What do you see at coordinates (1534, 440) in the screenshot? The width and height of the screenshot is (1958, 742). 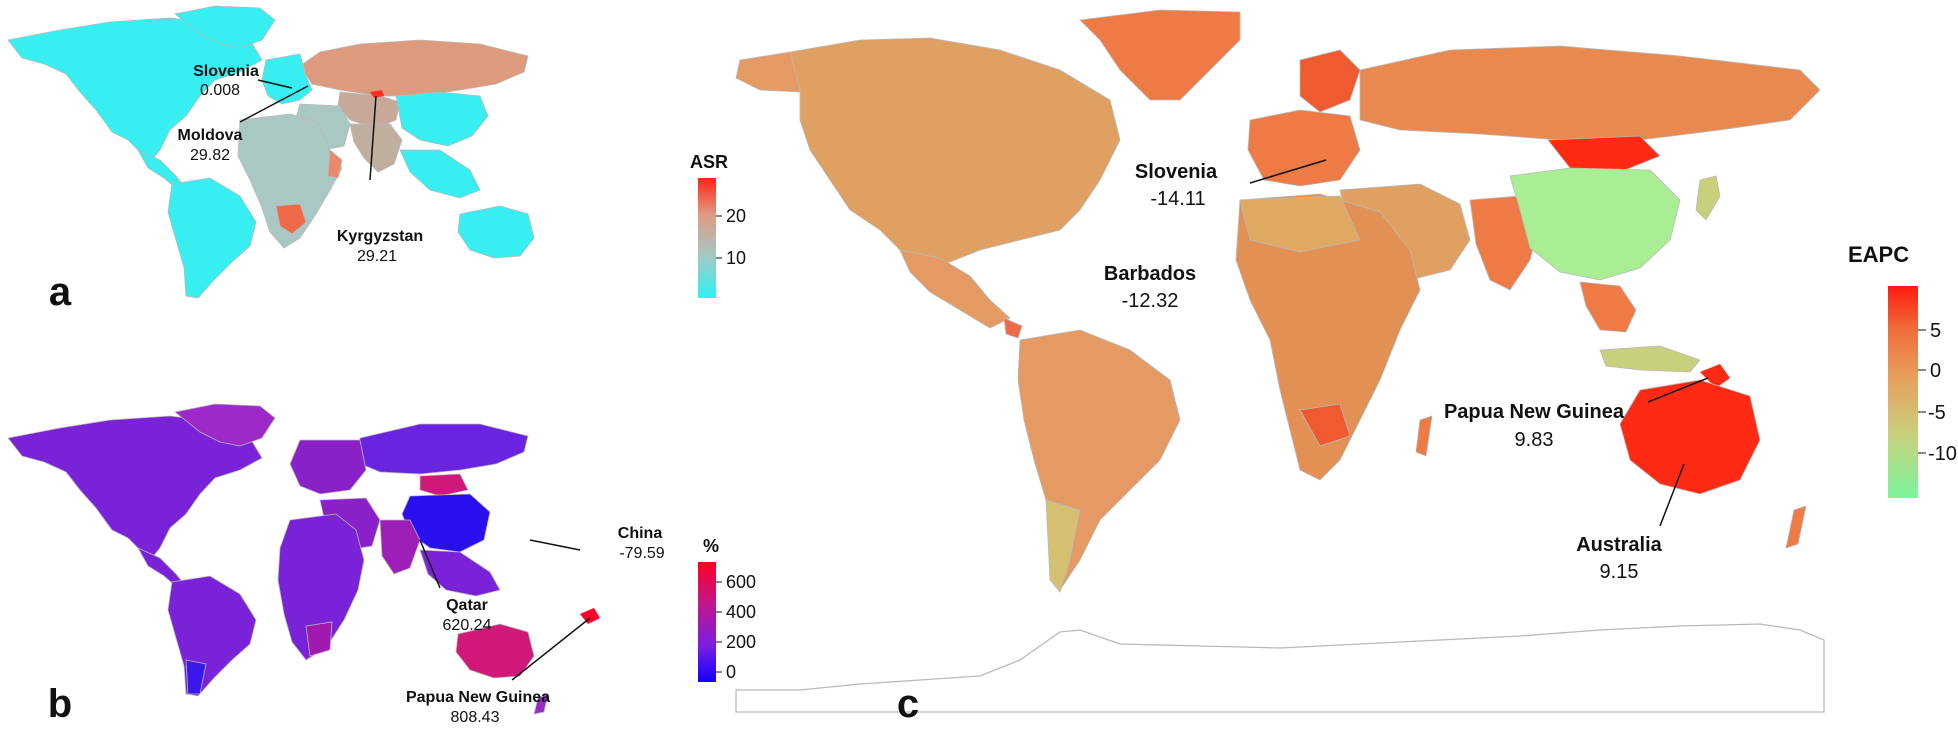 I see `c-label-png-value: 9.83` at bounding box center [1534, 440].